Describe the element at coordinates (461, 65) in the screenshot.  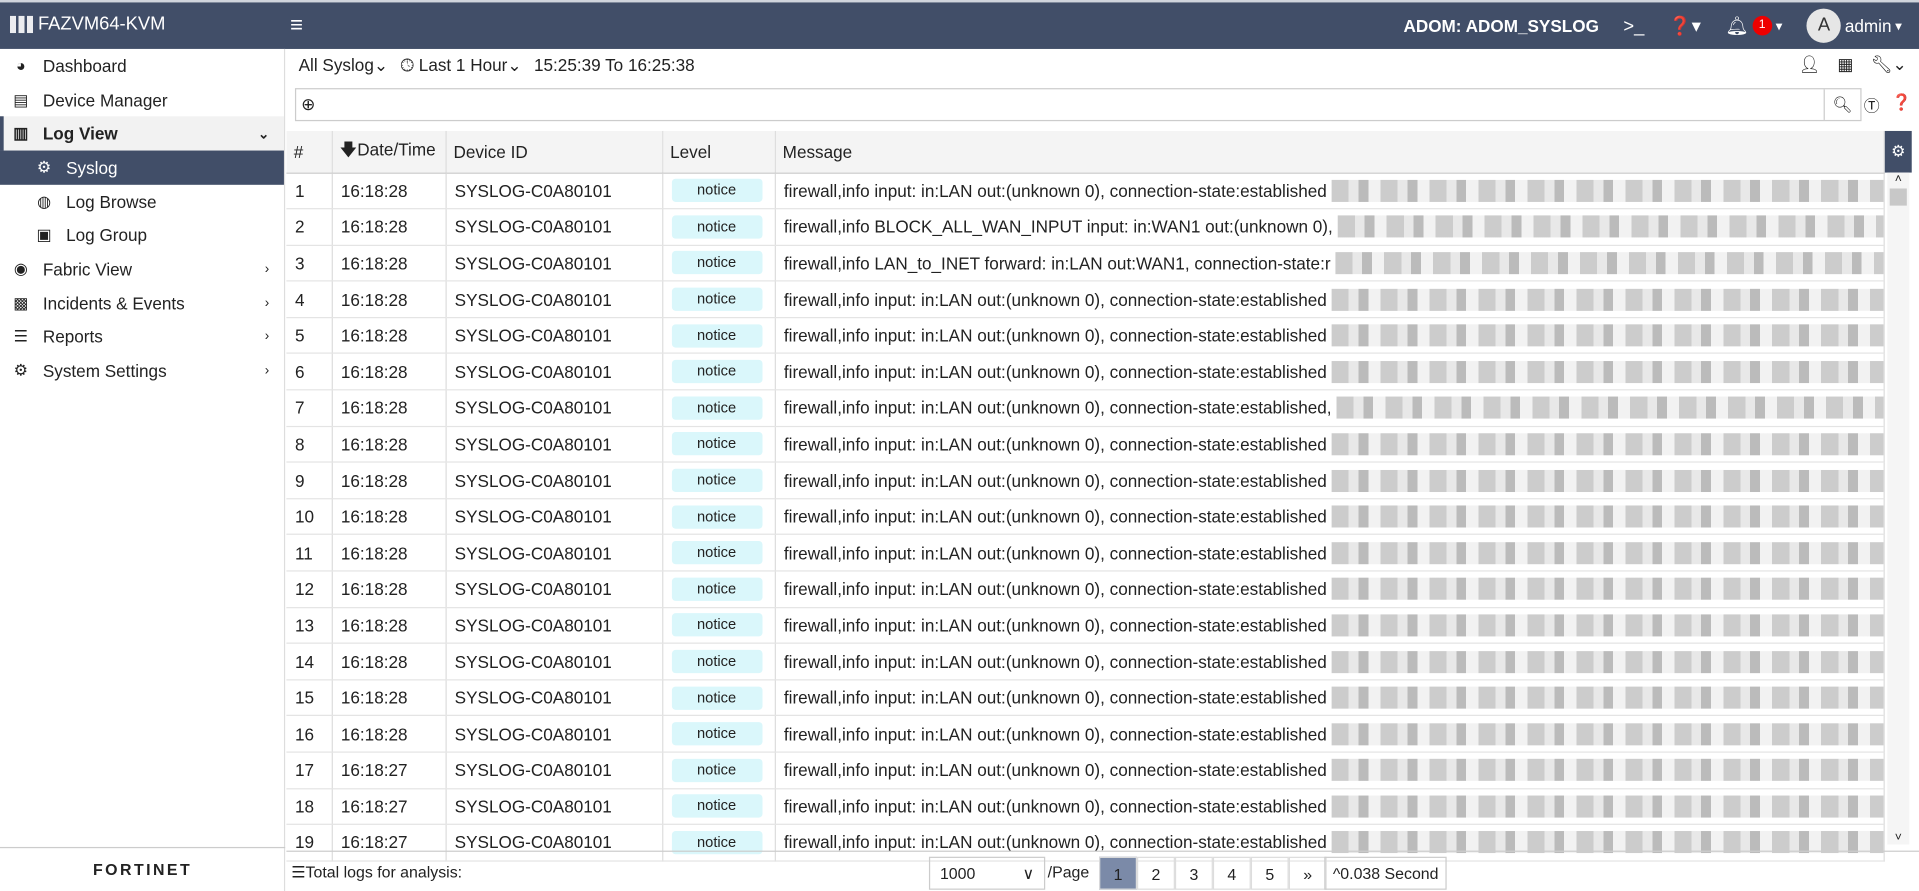
I see `time-range-dropdown: 🕓︎ Last 1 Hour⌄` at that location.